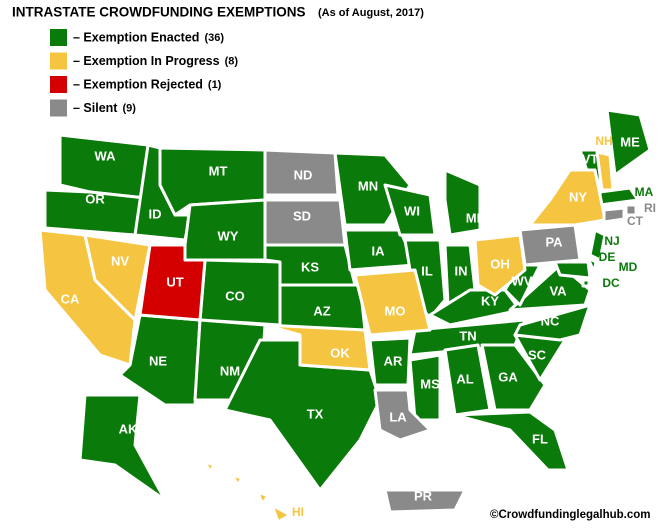  Describe the element at coordinates (590, 158) in the screenshot. I see `state-label: VT` at that location.